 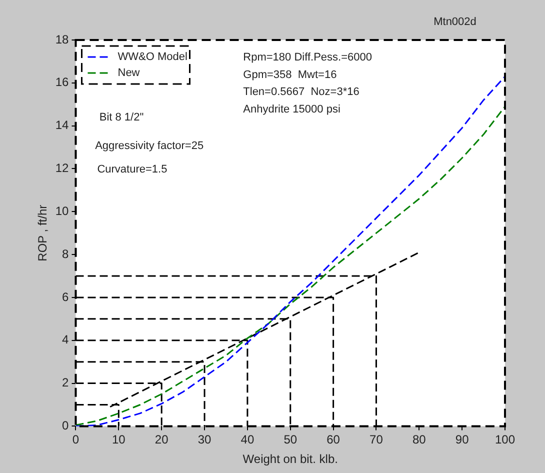 I want to click on chart-title: Mtn002d, so click(x=455, y=22).